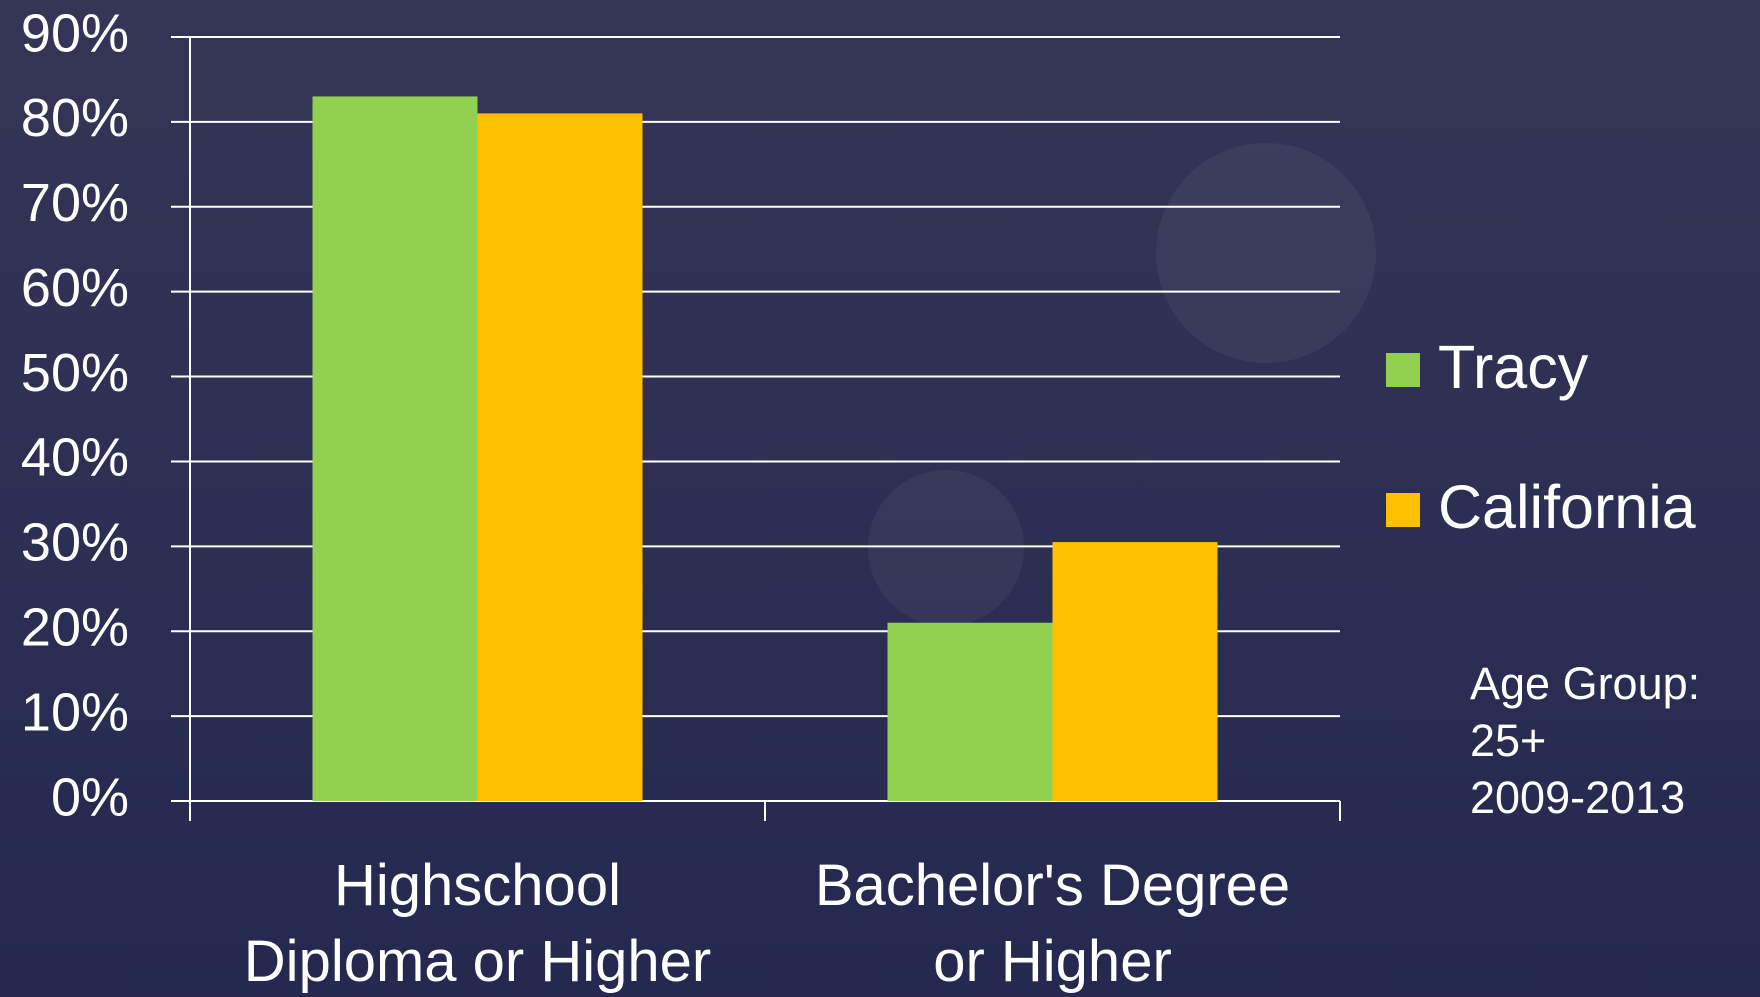 The width and height of the screenshot is (1760, 997). I want to click on legend-label: Tracy, so click(1513, 367).